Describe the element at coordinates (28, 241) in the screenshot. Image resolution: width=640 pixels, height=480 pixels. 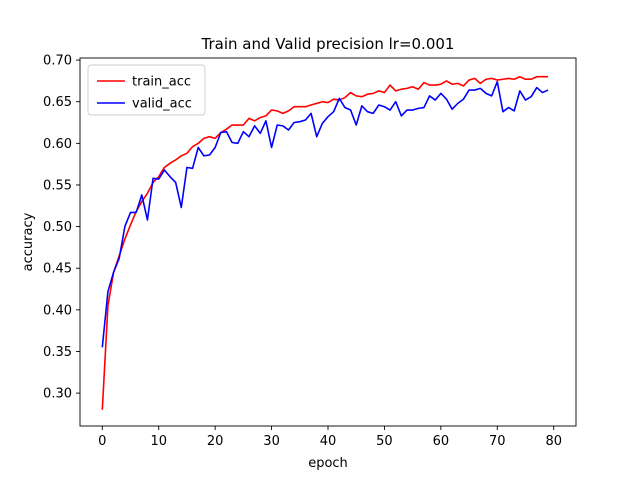
I see `y-axis-label: accuracy` at that location.